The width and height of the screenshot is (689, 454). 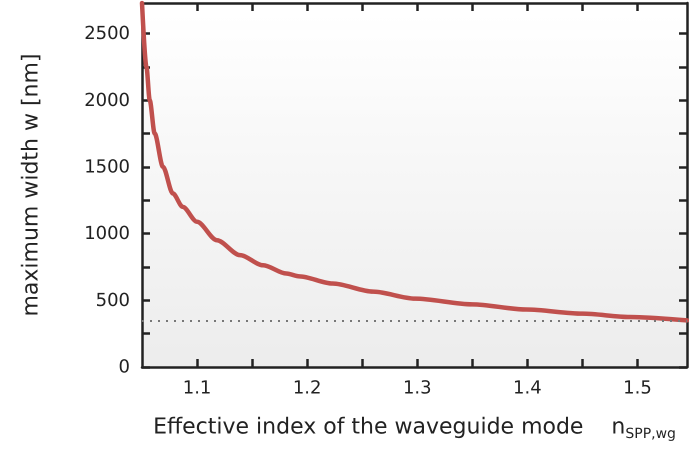 I want to click on y-tick-label: 2000, so click(x=107, y=100).